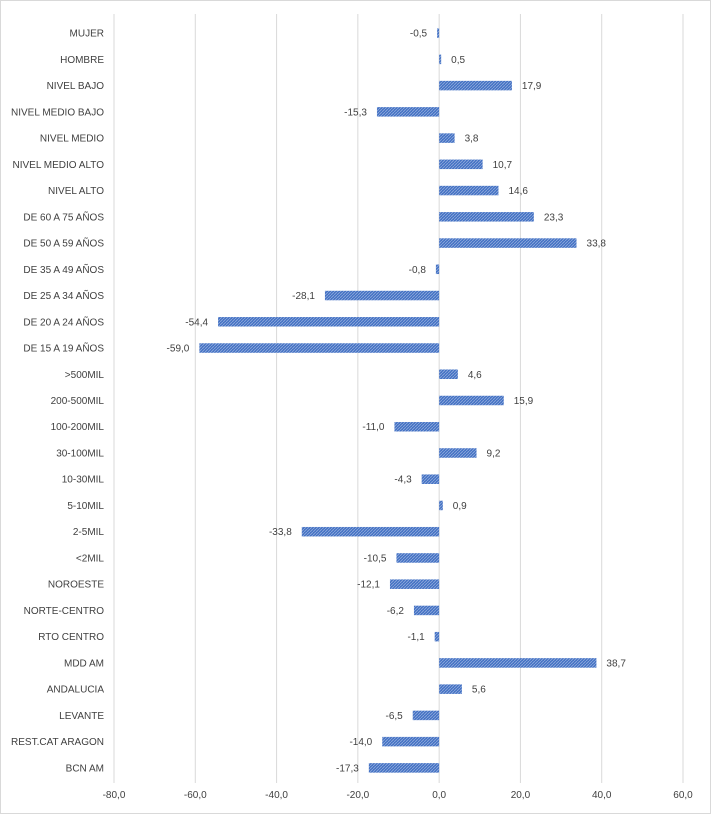 The image size is (711, 815). Describe the element at coordinates (83, 480) in the screenshot. I see `category-label: 10-30MIL` at that location.